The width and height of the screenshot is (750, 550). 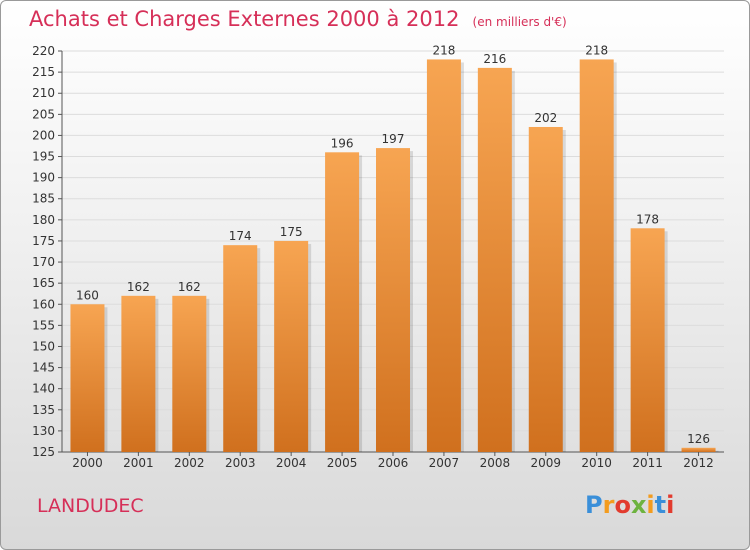 I want to click on x-tick-label: 2011, so click(x=647, y=463).